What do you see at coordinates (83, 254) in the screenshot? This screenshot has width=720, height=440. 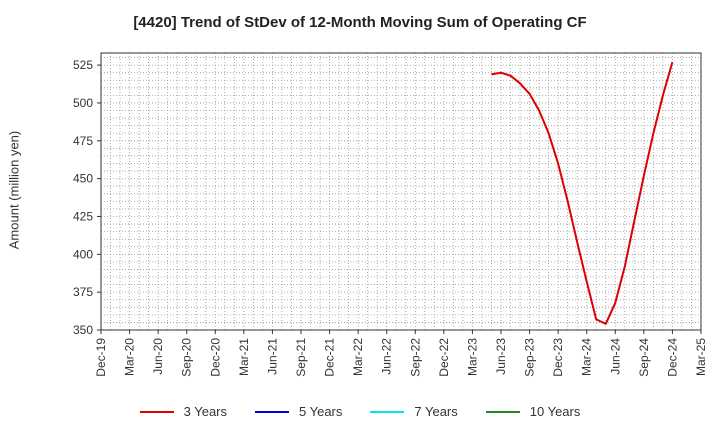 I see `y-tick-label: 400` at bounding box center [83, 254].